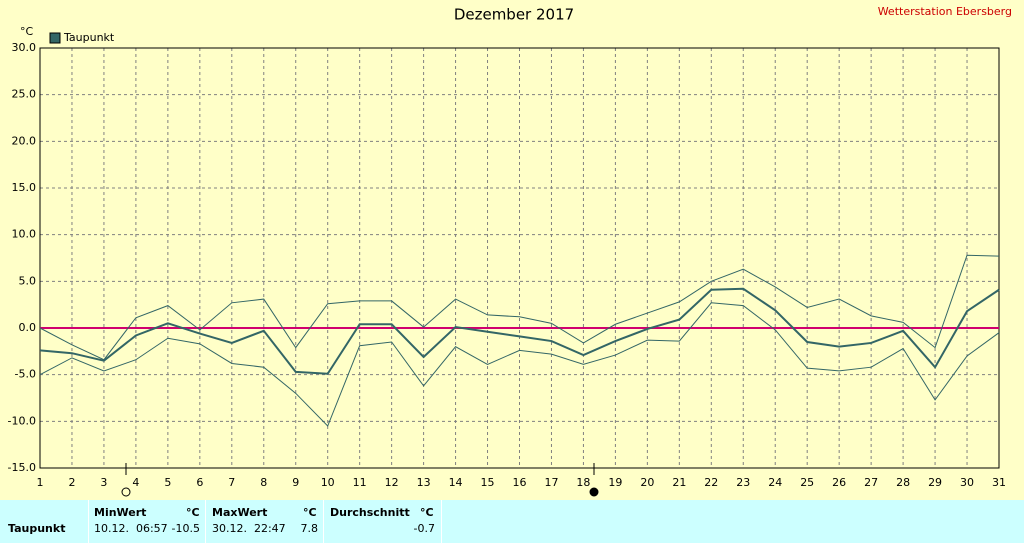  Describe the element at coordinates (424, 528) in the screenshot. I see `cell: -0.7` at that location.